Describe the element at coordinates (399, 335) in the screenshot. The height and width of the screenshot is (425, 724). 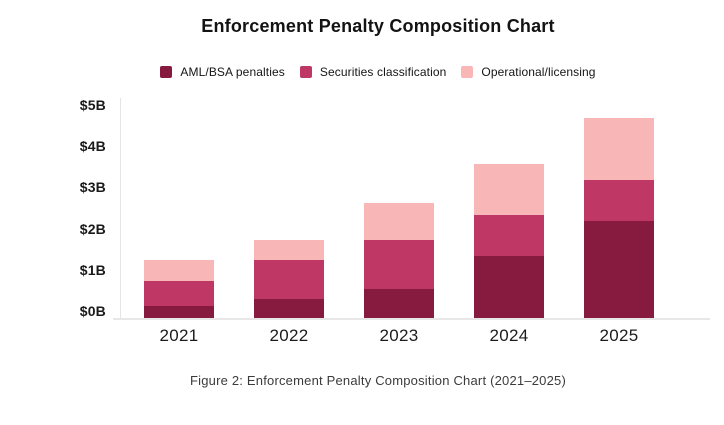
I see `x-axis-label-2023: 2023` at that location.